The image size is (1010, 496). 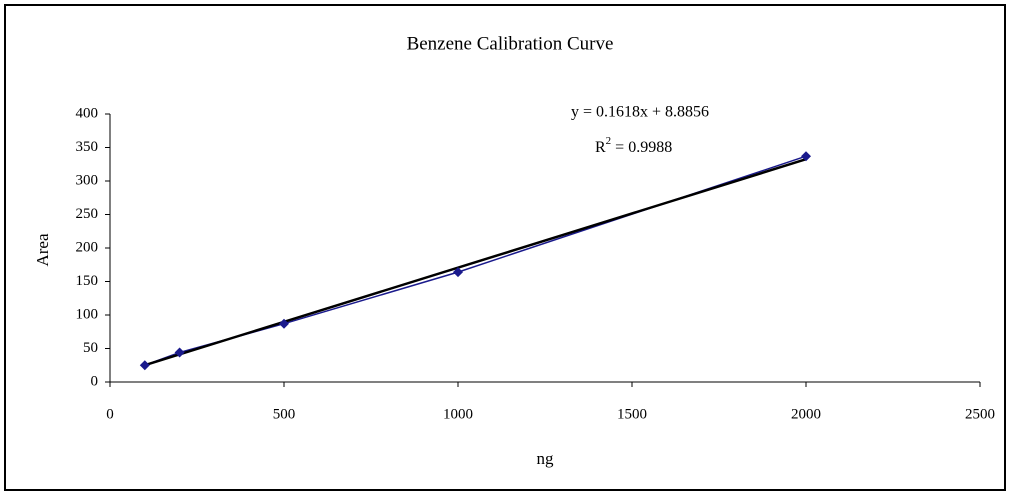 What do you see at coordinates (87, 281) in the screenshot?
I see `y-tick-label: 150` at bounding box center [87, 281].